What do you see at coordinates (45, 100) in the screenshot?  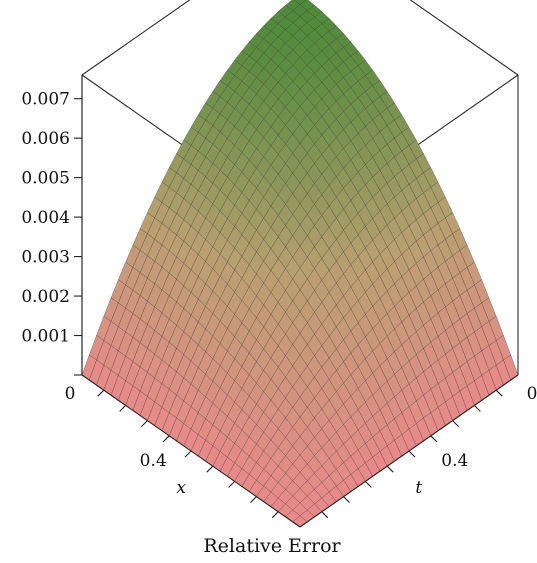 I see `z-tick-label: 0.007` at bounding box center [45, 100].